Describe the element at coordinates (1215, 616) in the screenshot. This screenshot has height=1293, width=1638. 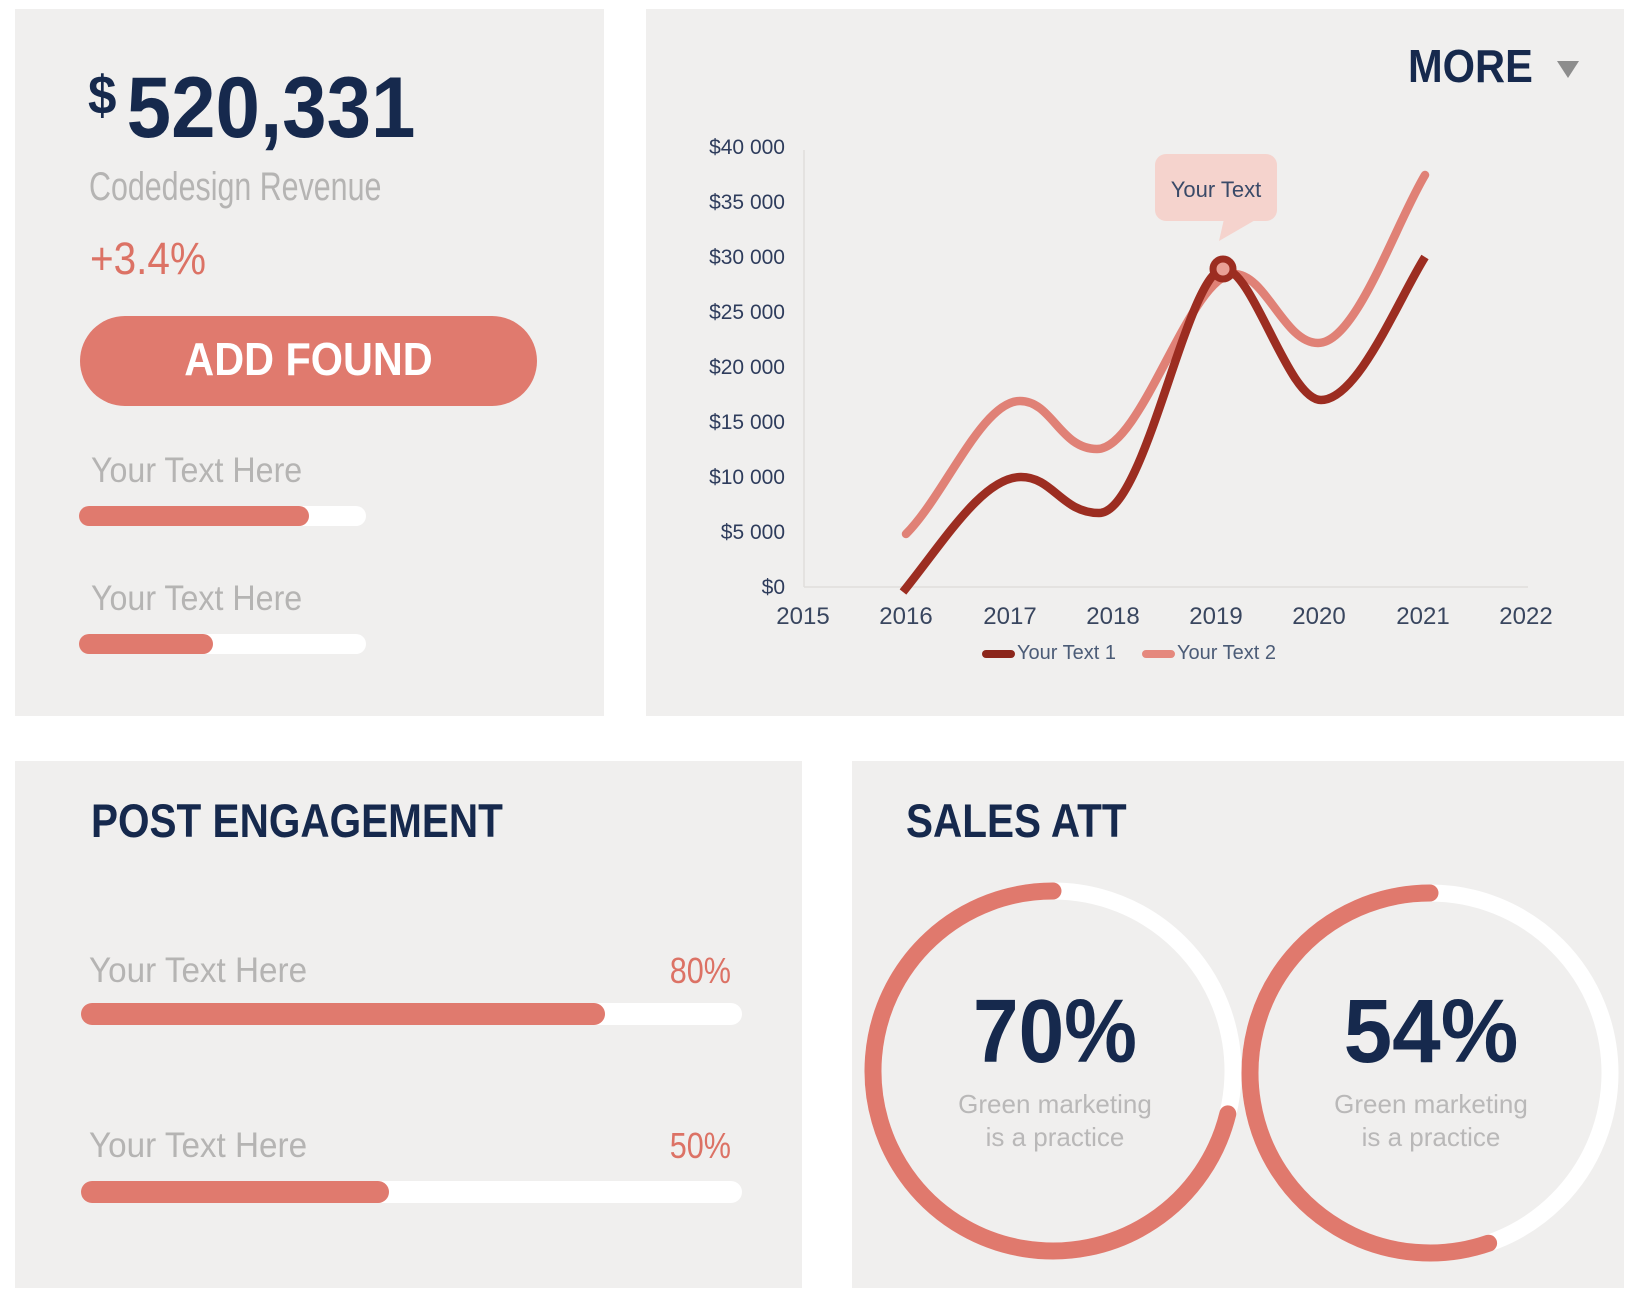
I see `svg-text: 2019` at that location.